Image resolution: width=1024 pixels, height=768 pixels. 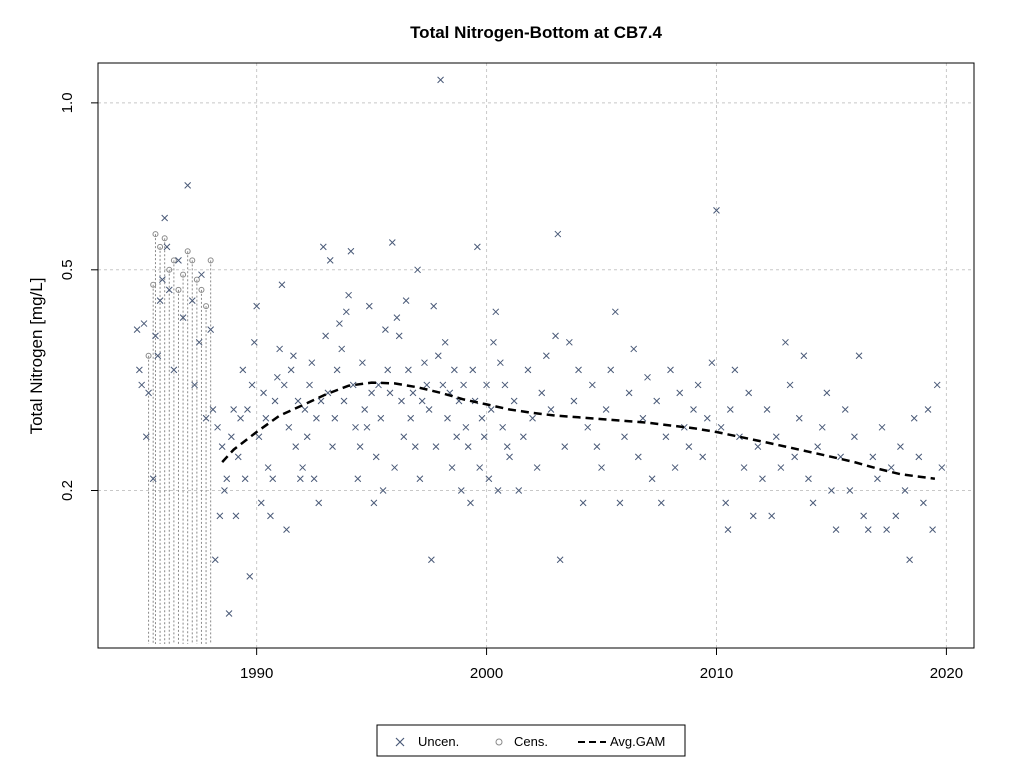 I want to click on x-tick-label: 2000, so click(x=486, y=673).